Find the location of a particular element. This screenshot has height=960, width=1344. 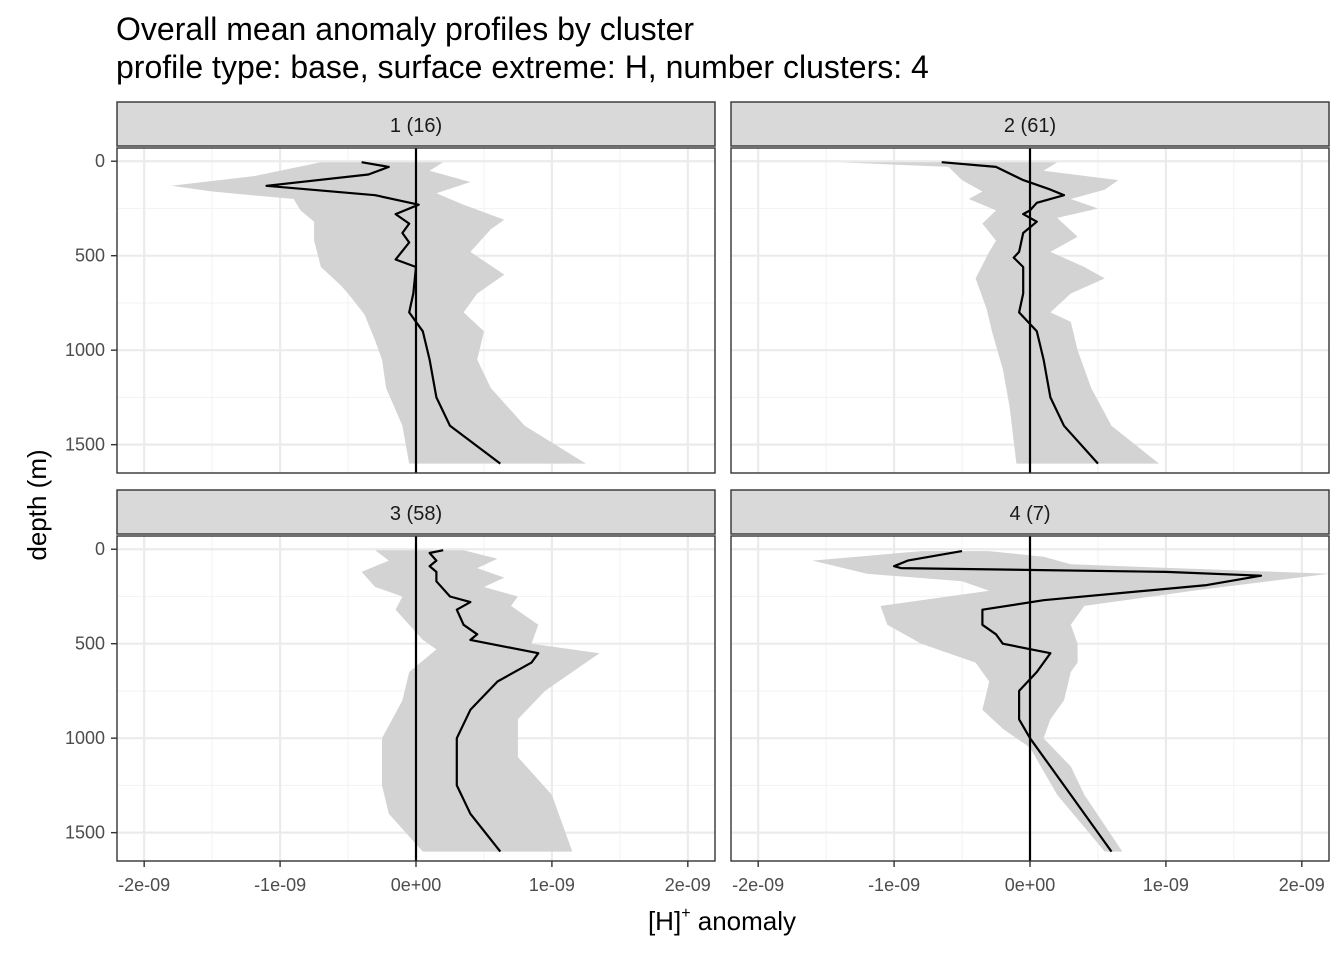

x-axis-title-main: [H] is located at coordinates (664, 921).